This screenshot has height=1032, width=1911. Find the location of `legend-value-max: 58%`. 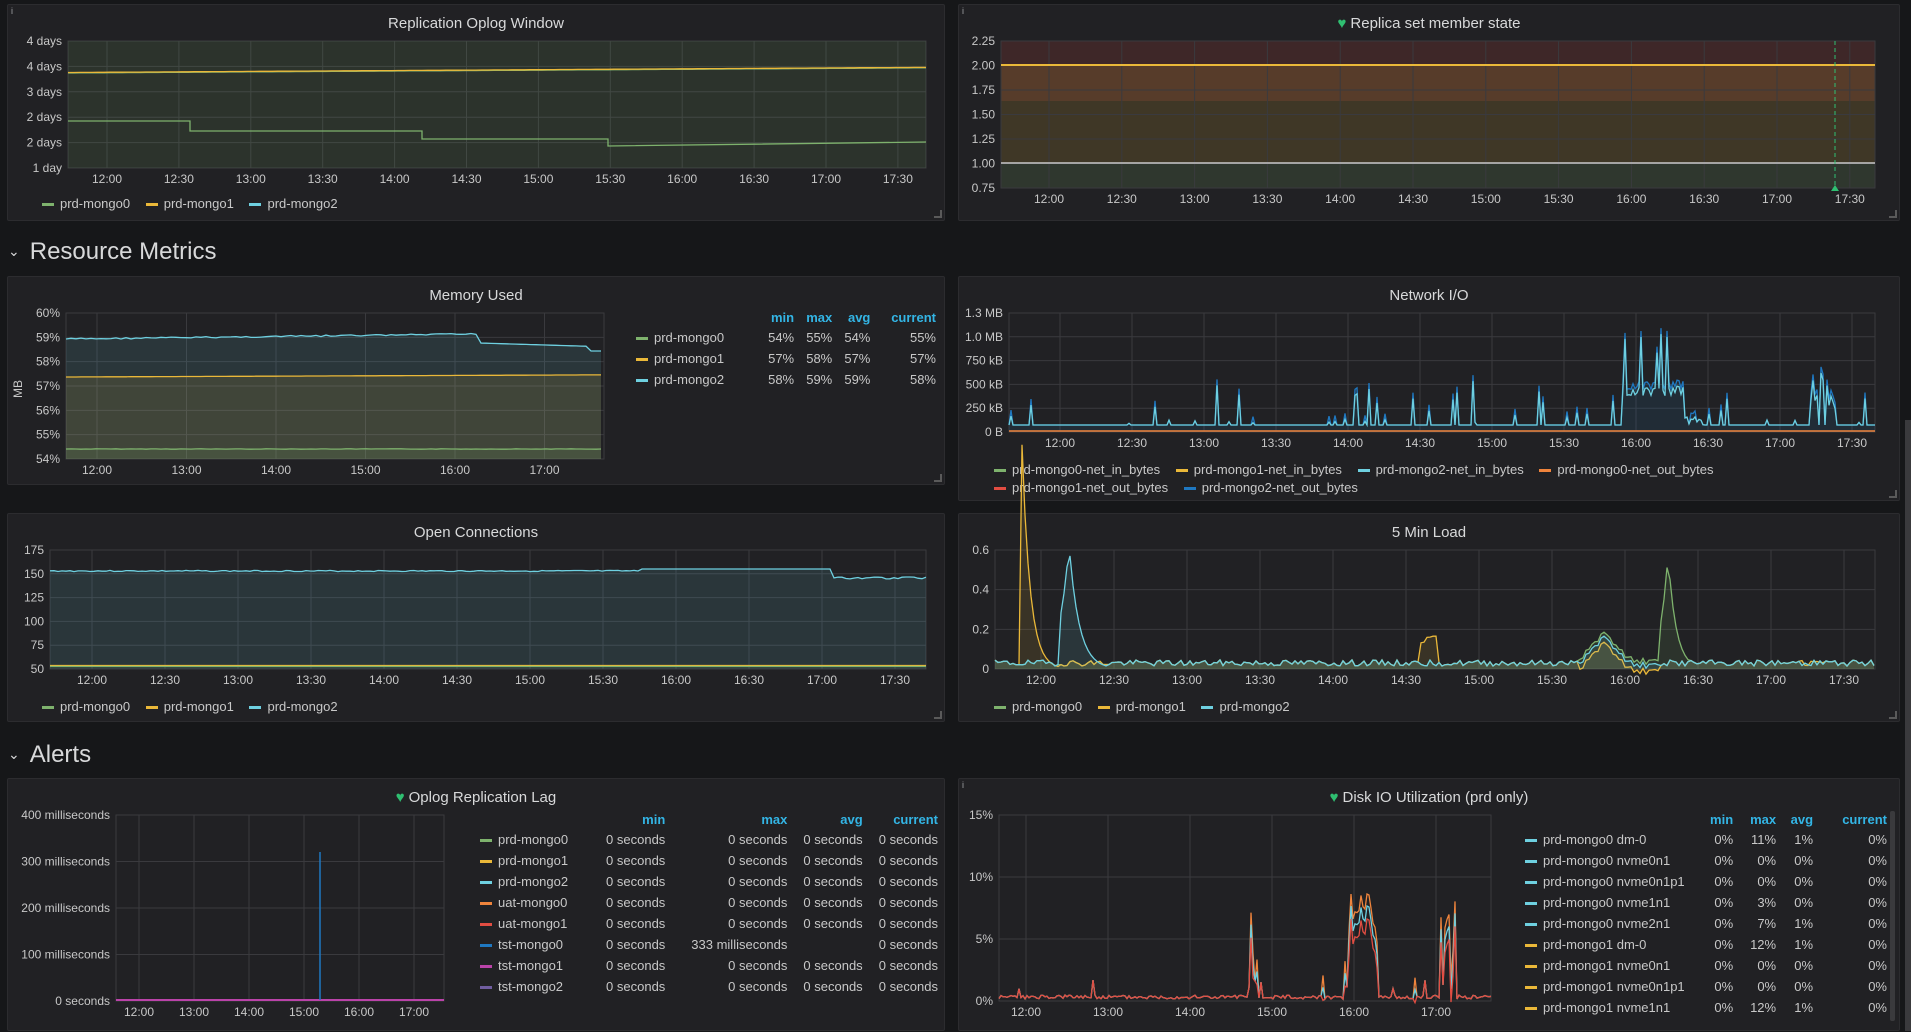

legend-value-max: 58% is located at coordinates (813, 358).